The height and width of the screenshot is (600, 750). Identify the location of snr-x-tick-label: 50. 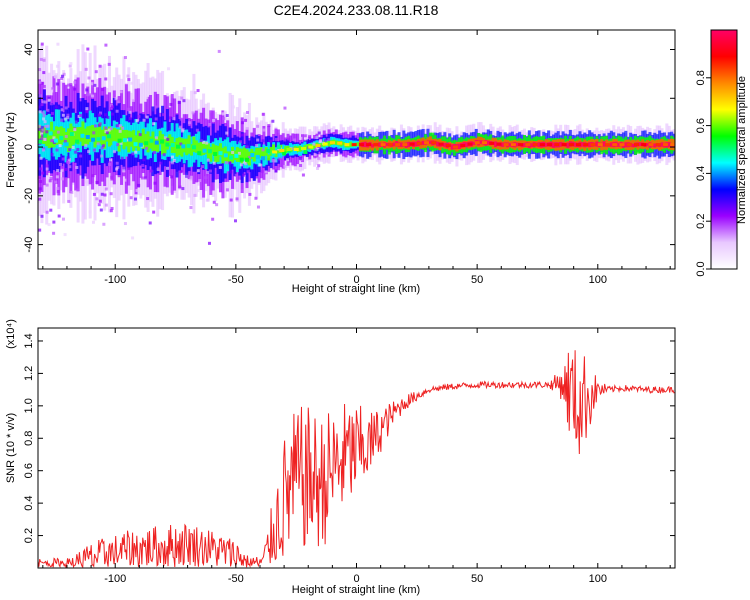
(477, 579).